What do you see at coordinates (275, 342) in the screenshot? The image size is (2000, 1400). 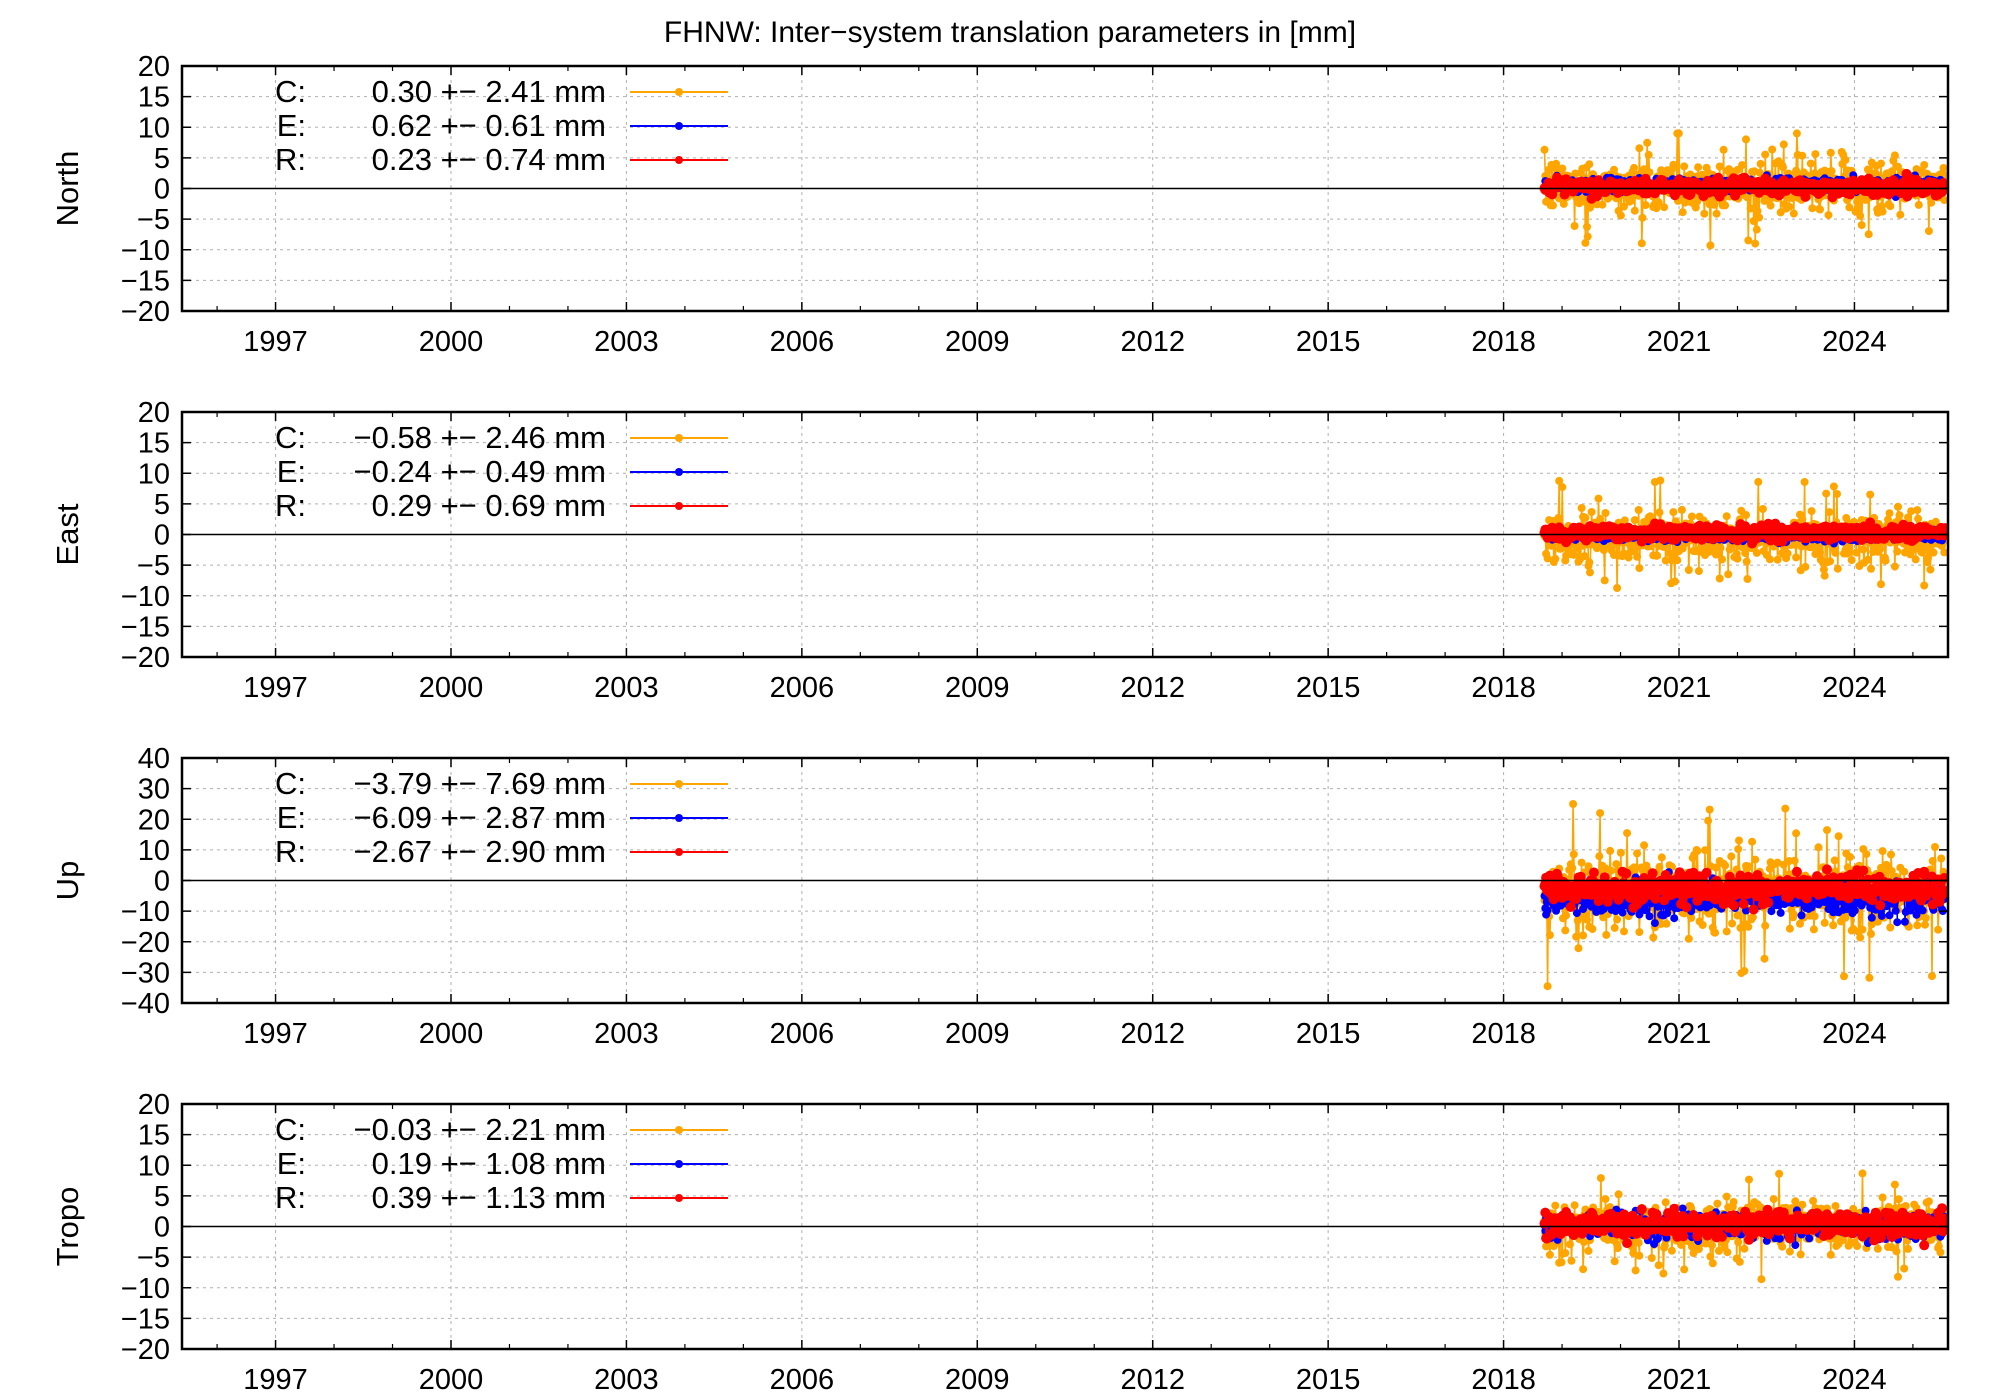 I see `x-tick-label: 1997` at bounding box center [275, 342].